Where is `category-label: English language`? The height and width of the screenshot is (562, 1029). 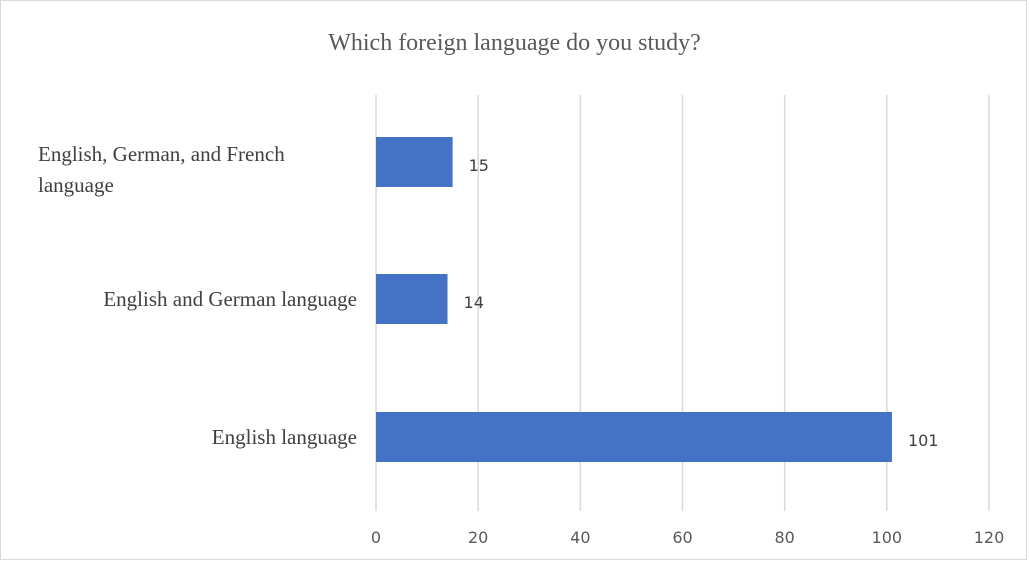
category-label: English language is located at coordinates (284, 437).